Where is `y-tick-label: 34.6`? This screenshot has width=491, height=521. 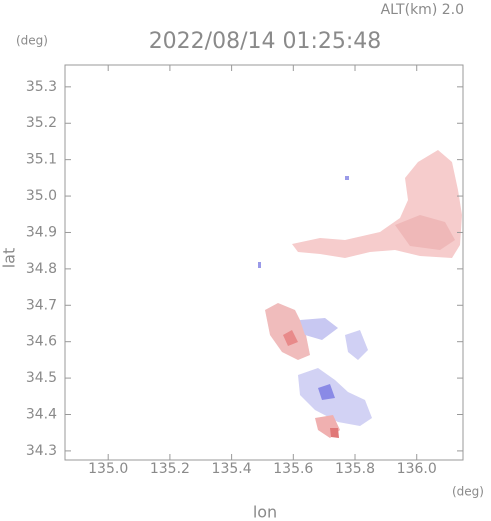 y-tick-label: 34.6 is located at coordinates (41, 342).